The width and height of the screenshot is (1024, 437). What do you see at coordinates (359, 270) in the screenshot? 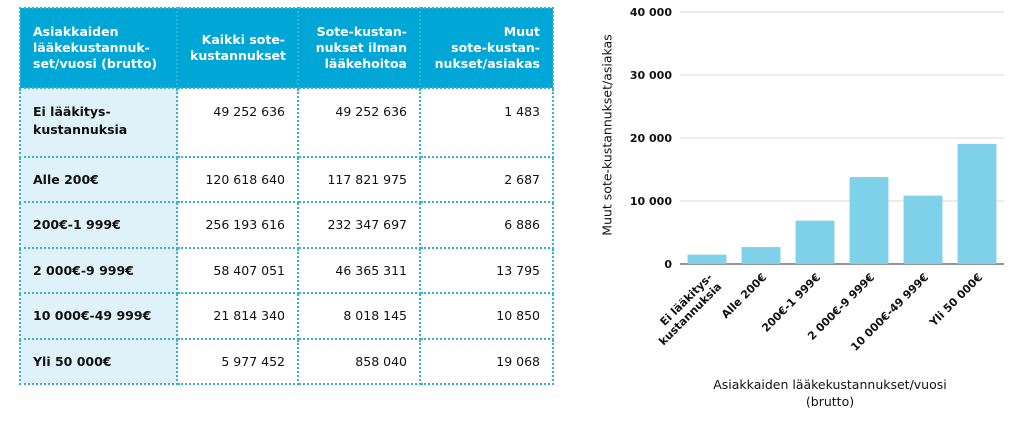
I see `cell-costs-without-meds: 46 365 311` at bounding box center [359, 270].